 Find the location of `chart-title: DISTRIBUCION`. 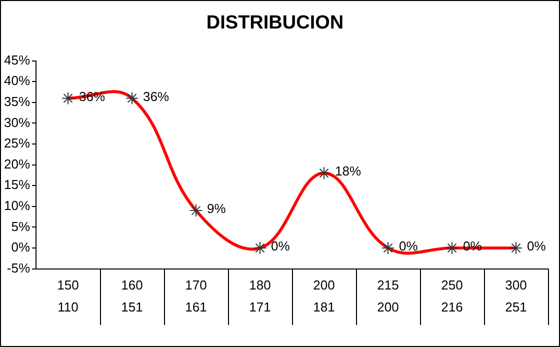

chart-title: DISTRIBUCION is located at coordinates (275, 23).